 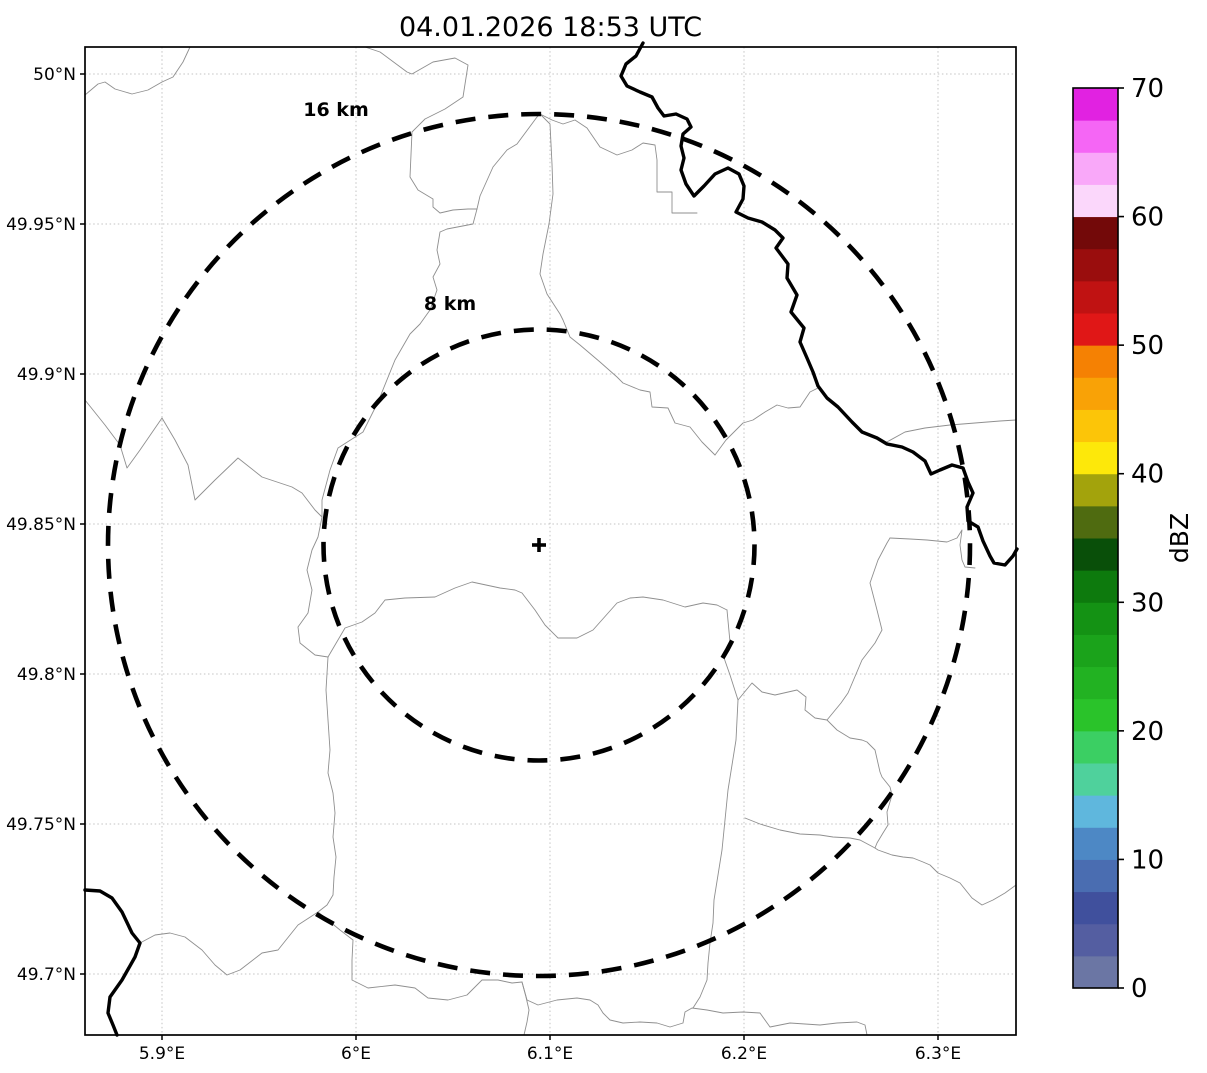 What do you see at coordinates (41, 225) in the screenshot?
I see `y-tick-label-1: 49.95°N` at bounding box center [41, 225].